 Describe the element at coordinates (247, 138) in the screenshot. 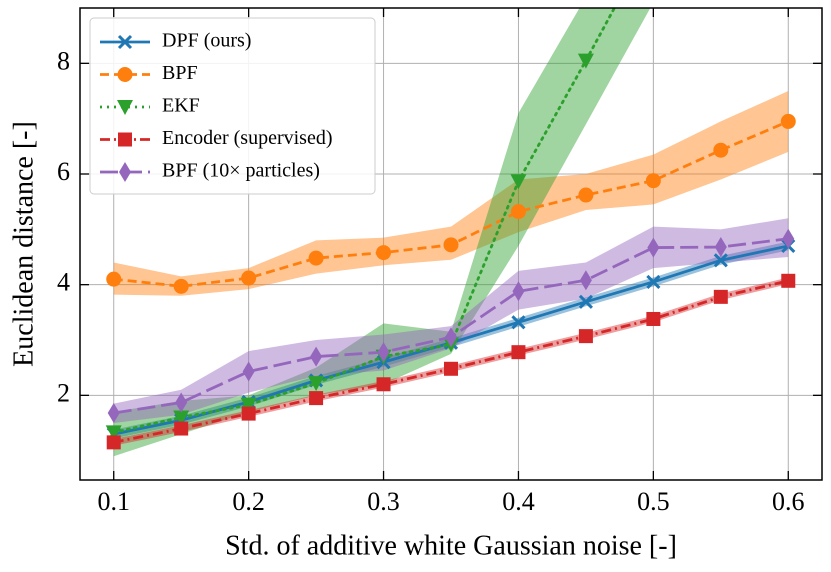

I see `legend-label: Encoder (supervised)` at that location.